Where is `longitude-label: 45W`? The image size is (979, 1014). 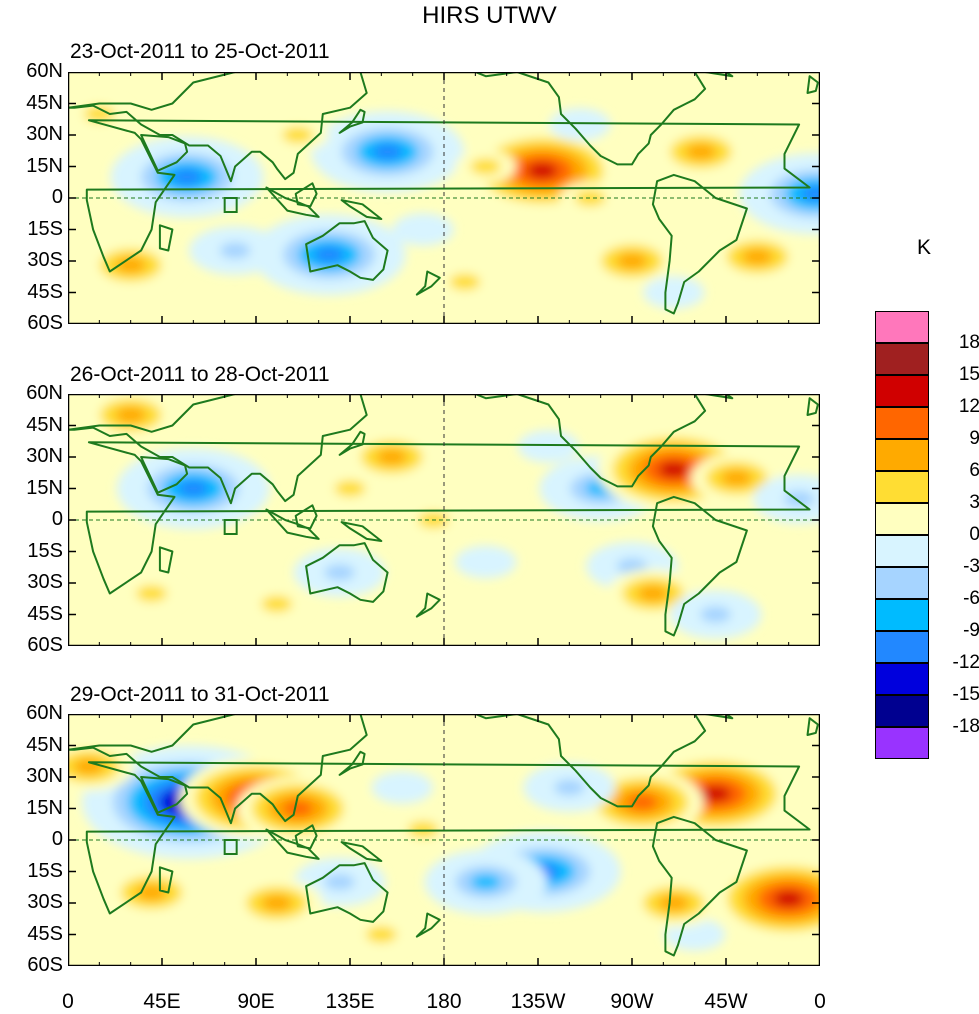 longitude-label: 45W is located at coordinates (726, 1001).